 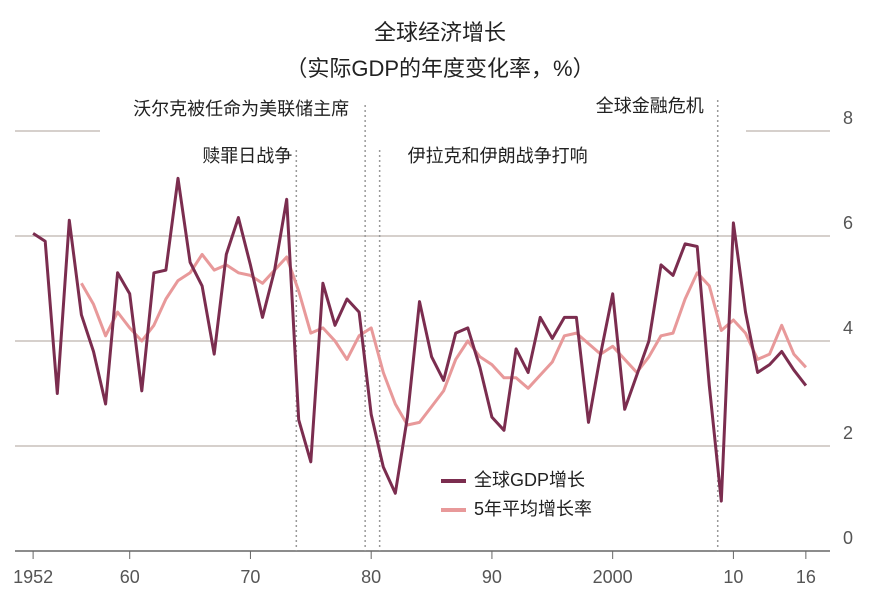 What do you see at coordinates (650, 106) in the screenshot?
I see `annotation-text: 全球金融危机` at bounding box center [650, 106].